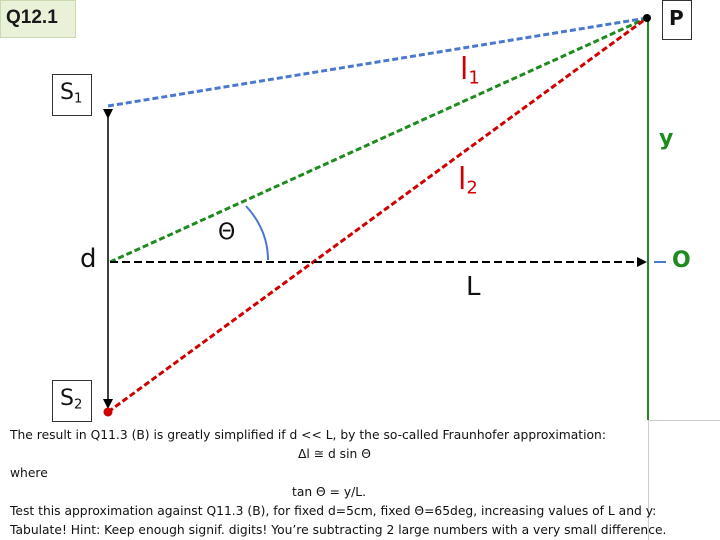  What do you see at coordinates (257, 233) in the screenshot?
I see `theta-arc` at bounding box center [257, 233].